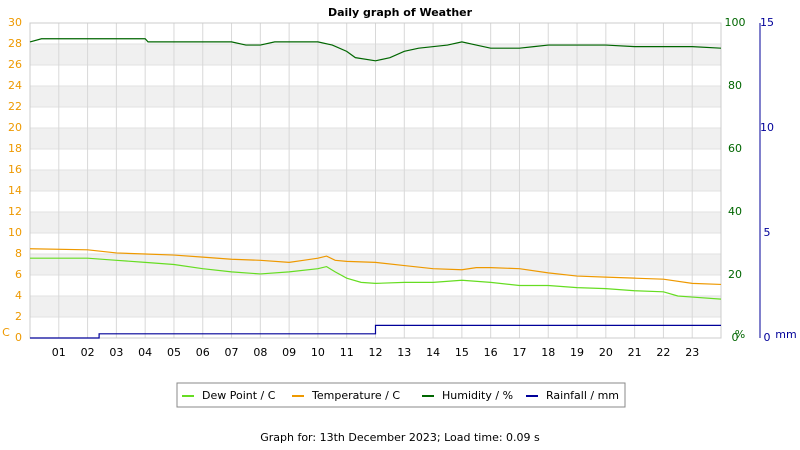 This screenshot has width=800, height=450. Describe the element at coordinates (6, 332) in the screenshot. I see `y-axis-label: C` at that location.